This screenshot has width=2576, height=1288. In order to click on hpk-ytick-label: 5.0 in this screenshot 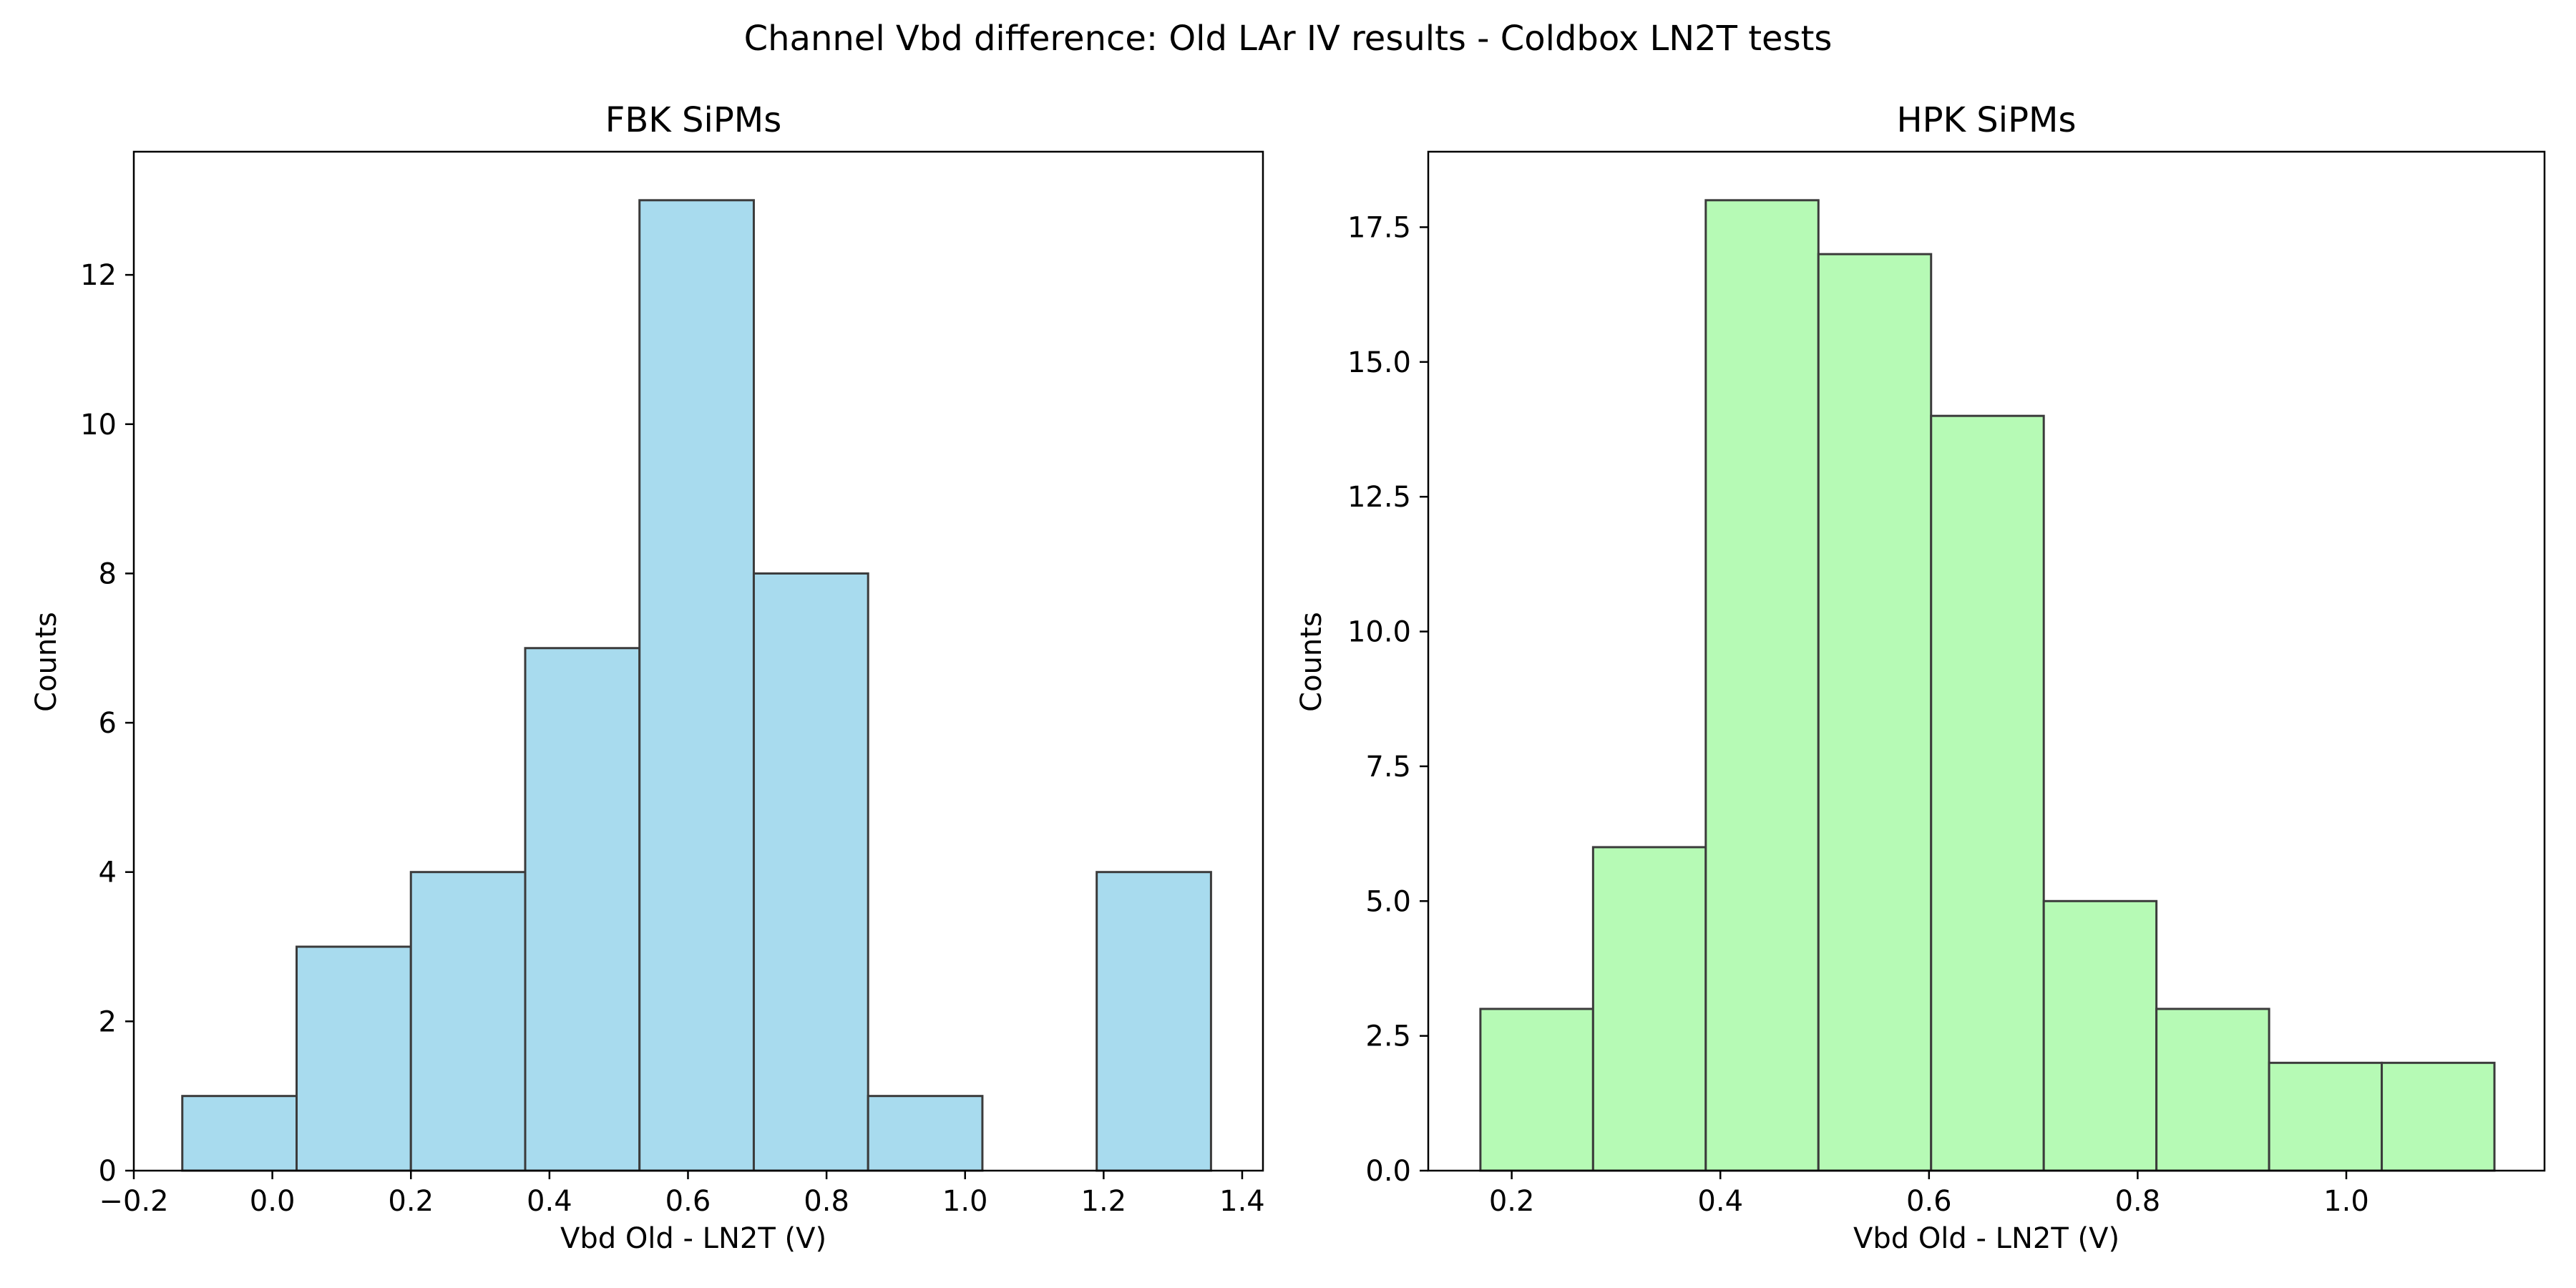, I will do `click(1388, 901)`.